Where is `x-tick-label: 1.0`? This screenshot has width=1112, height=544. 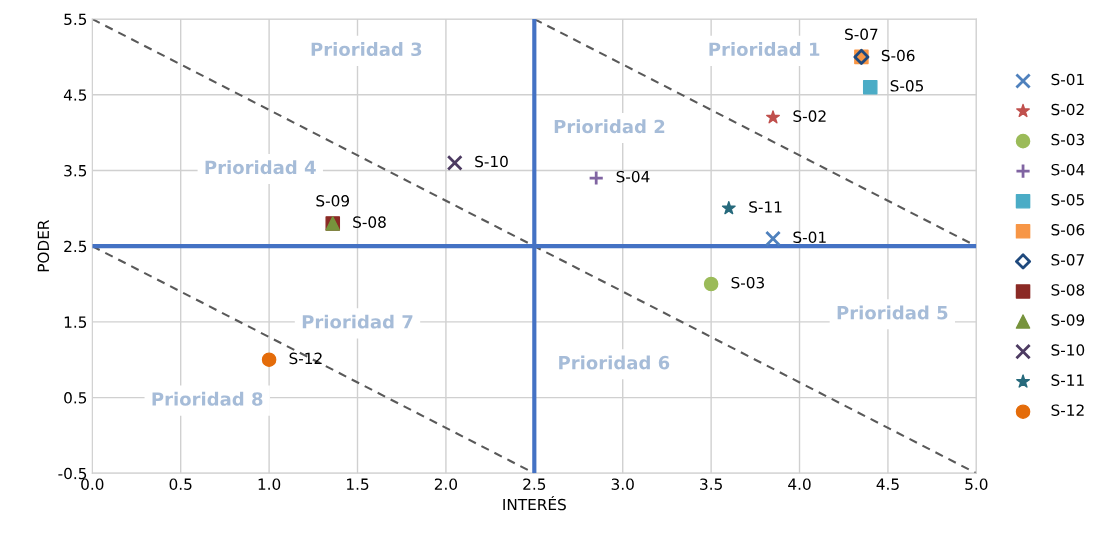
x-tick-label: 1.0 is located at coordinates (269, 484).